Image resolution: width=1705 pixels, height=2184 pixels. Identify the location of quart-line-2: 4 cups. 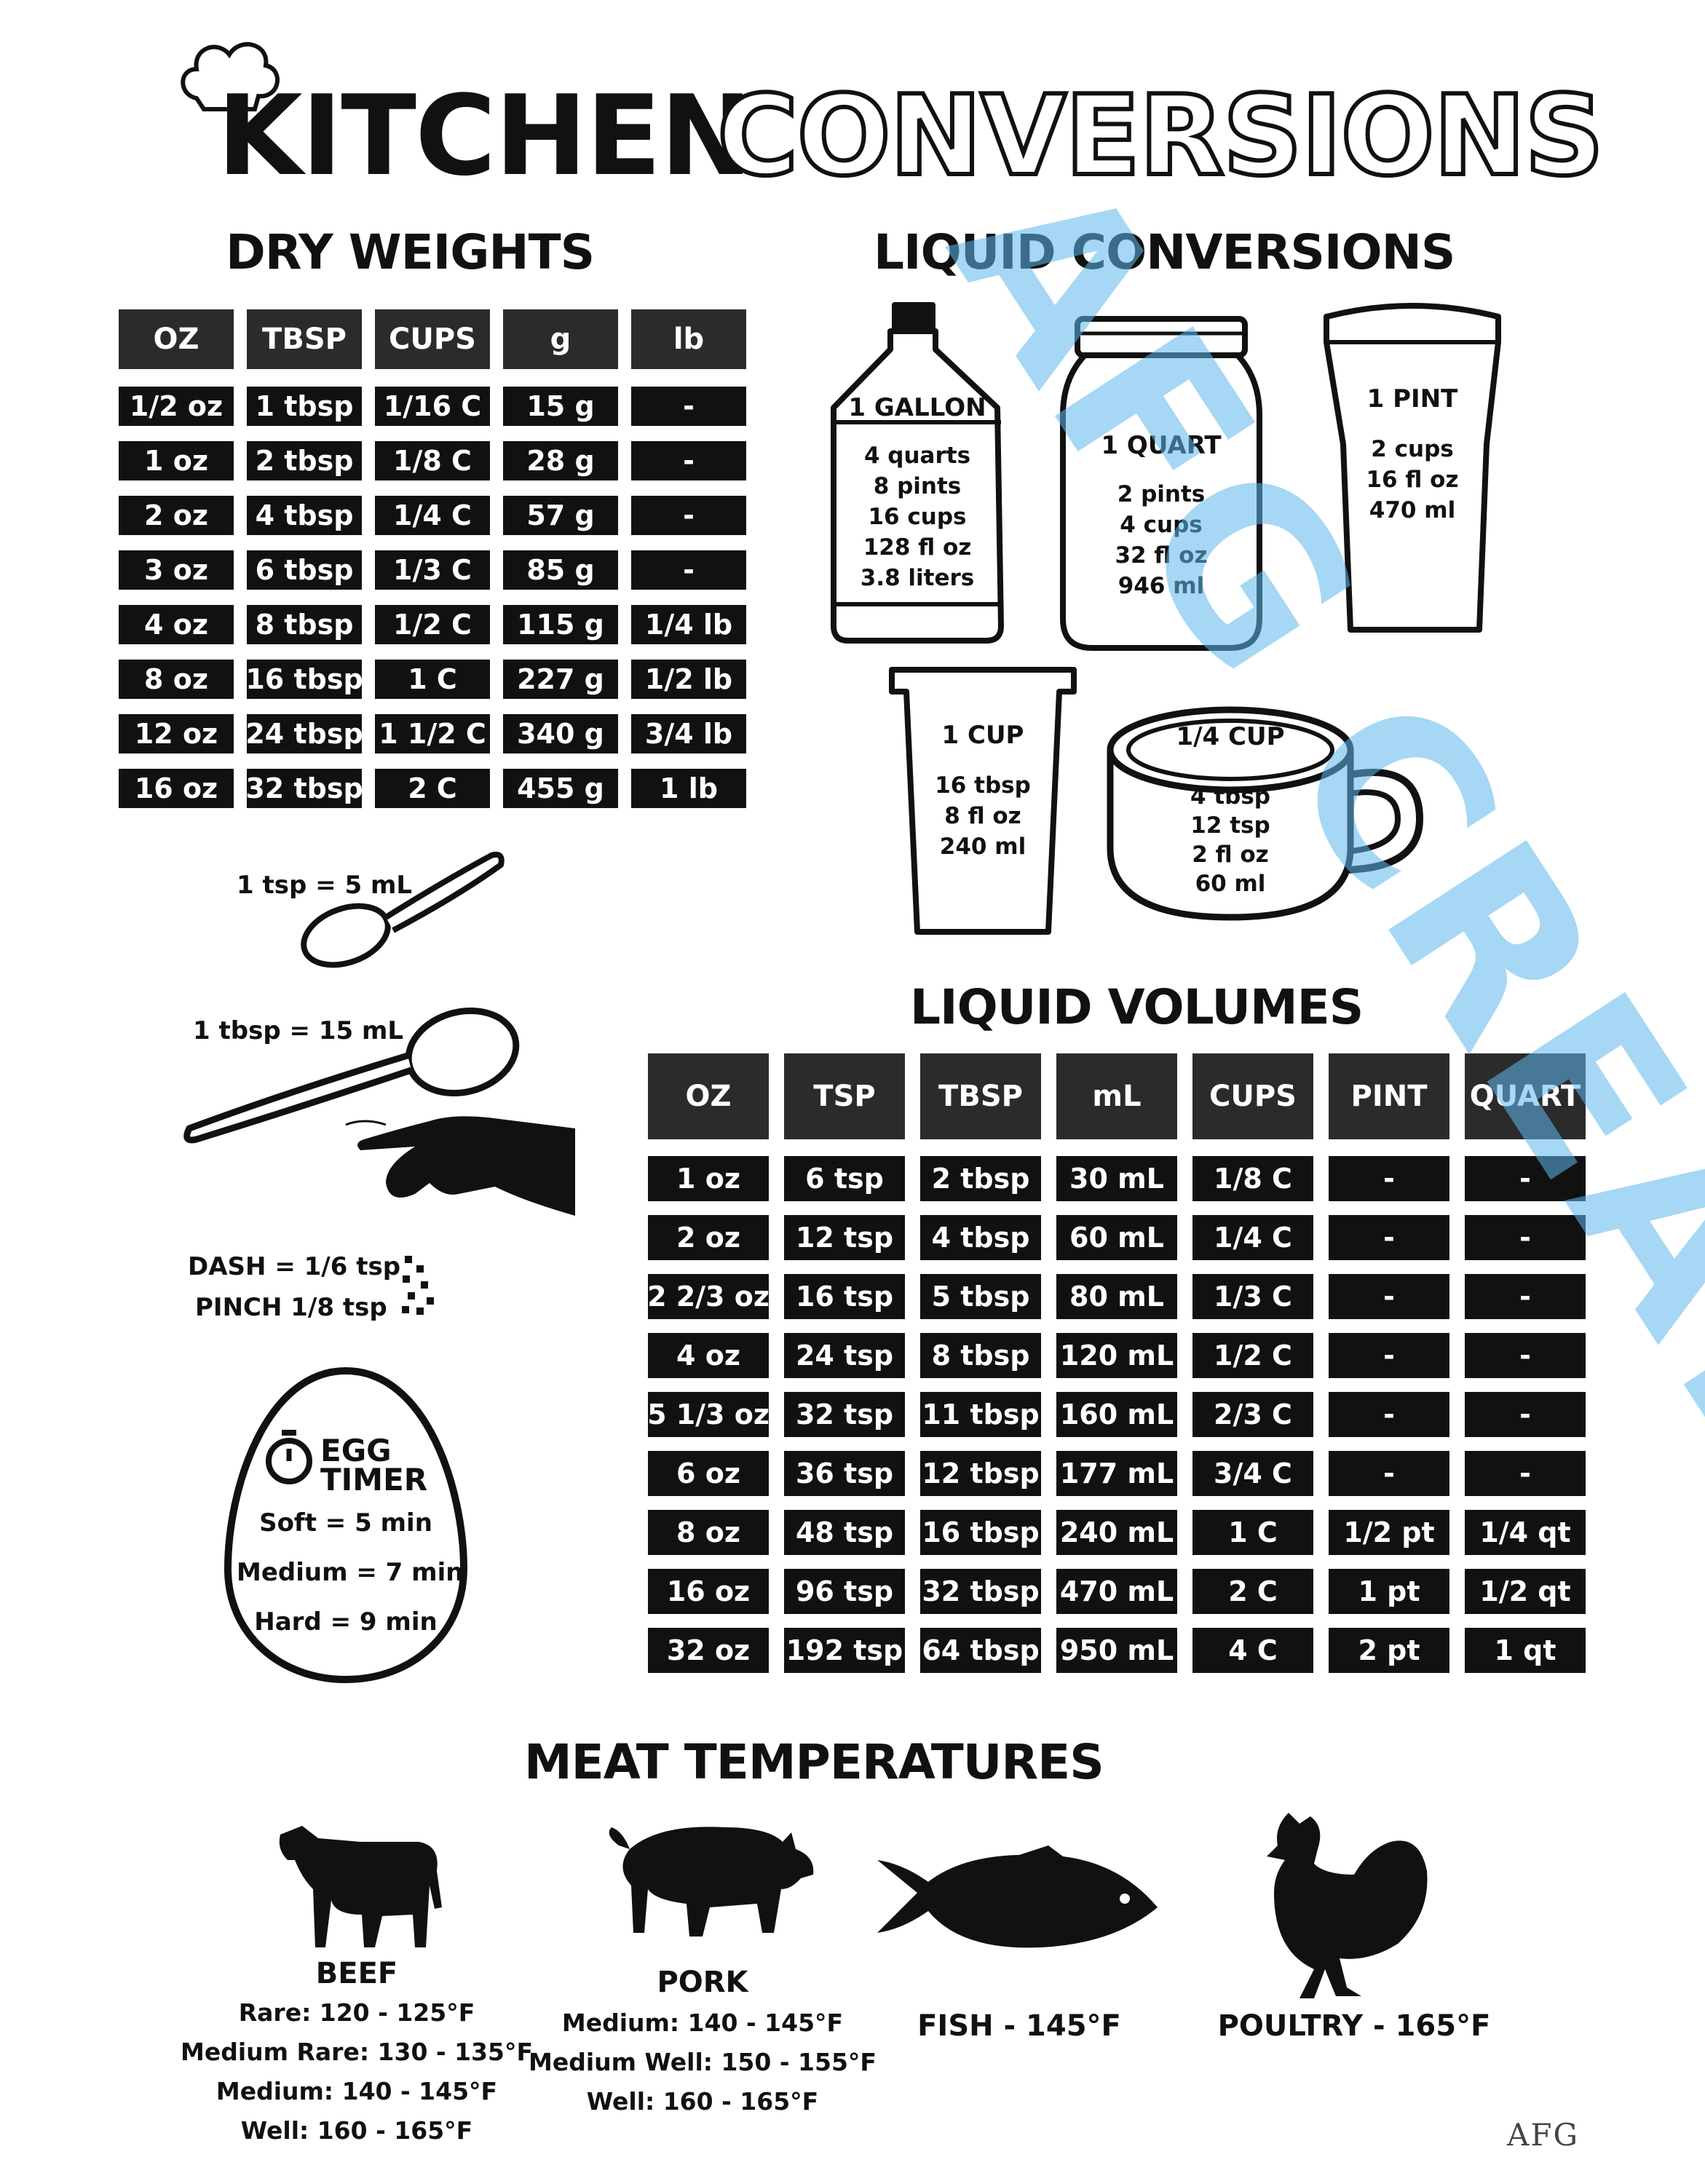
(1161, 525).